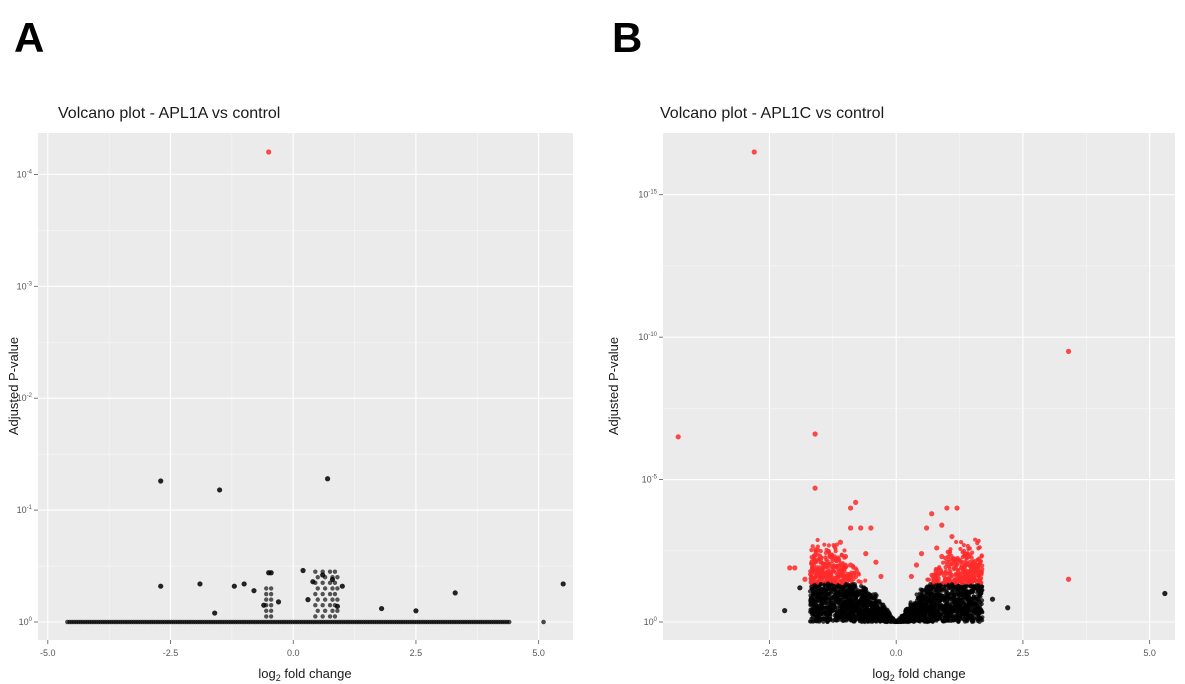 This screenshot has height=684, width=1185. Describe the element at coordinates (29, 37) in the screenshot. I see `panel-letter-a: A` at that location.